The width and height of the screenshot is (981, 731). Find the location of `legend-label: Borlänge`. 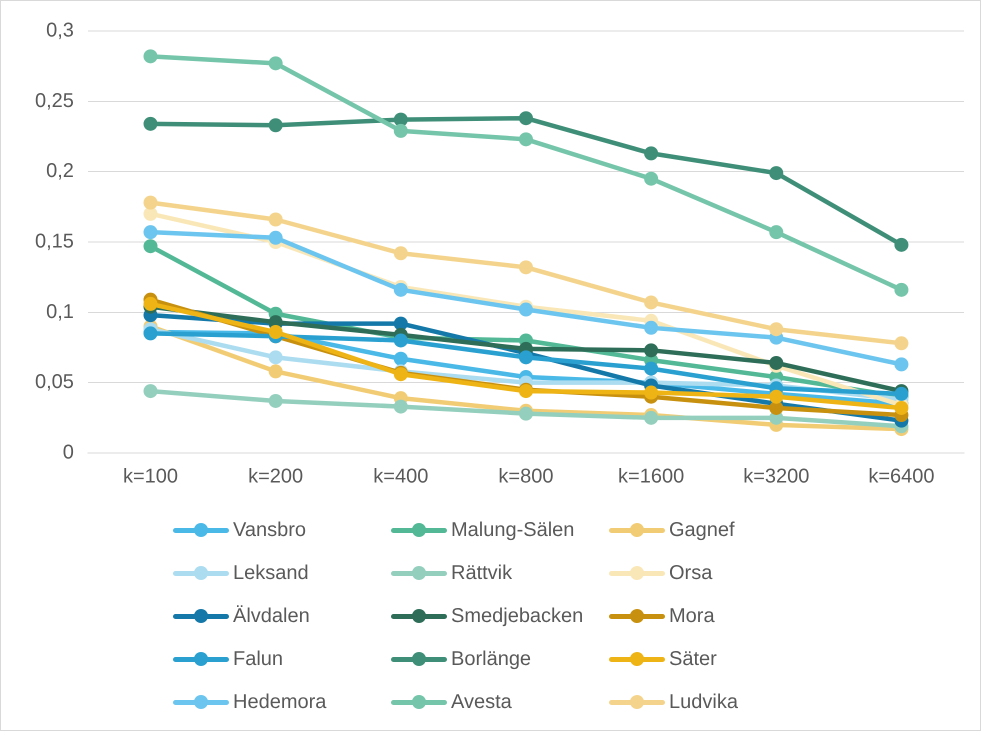

legend-label: Borlänge is located at coordinates (491, 659).